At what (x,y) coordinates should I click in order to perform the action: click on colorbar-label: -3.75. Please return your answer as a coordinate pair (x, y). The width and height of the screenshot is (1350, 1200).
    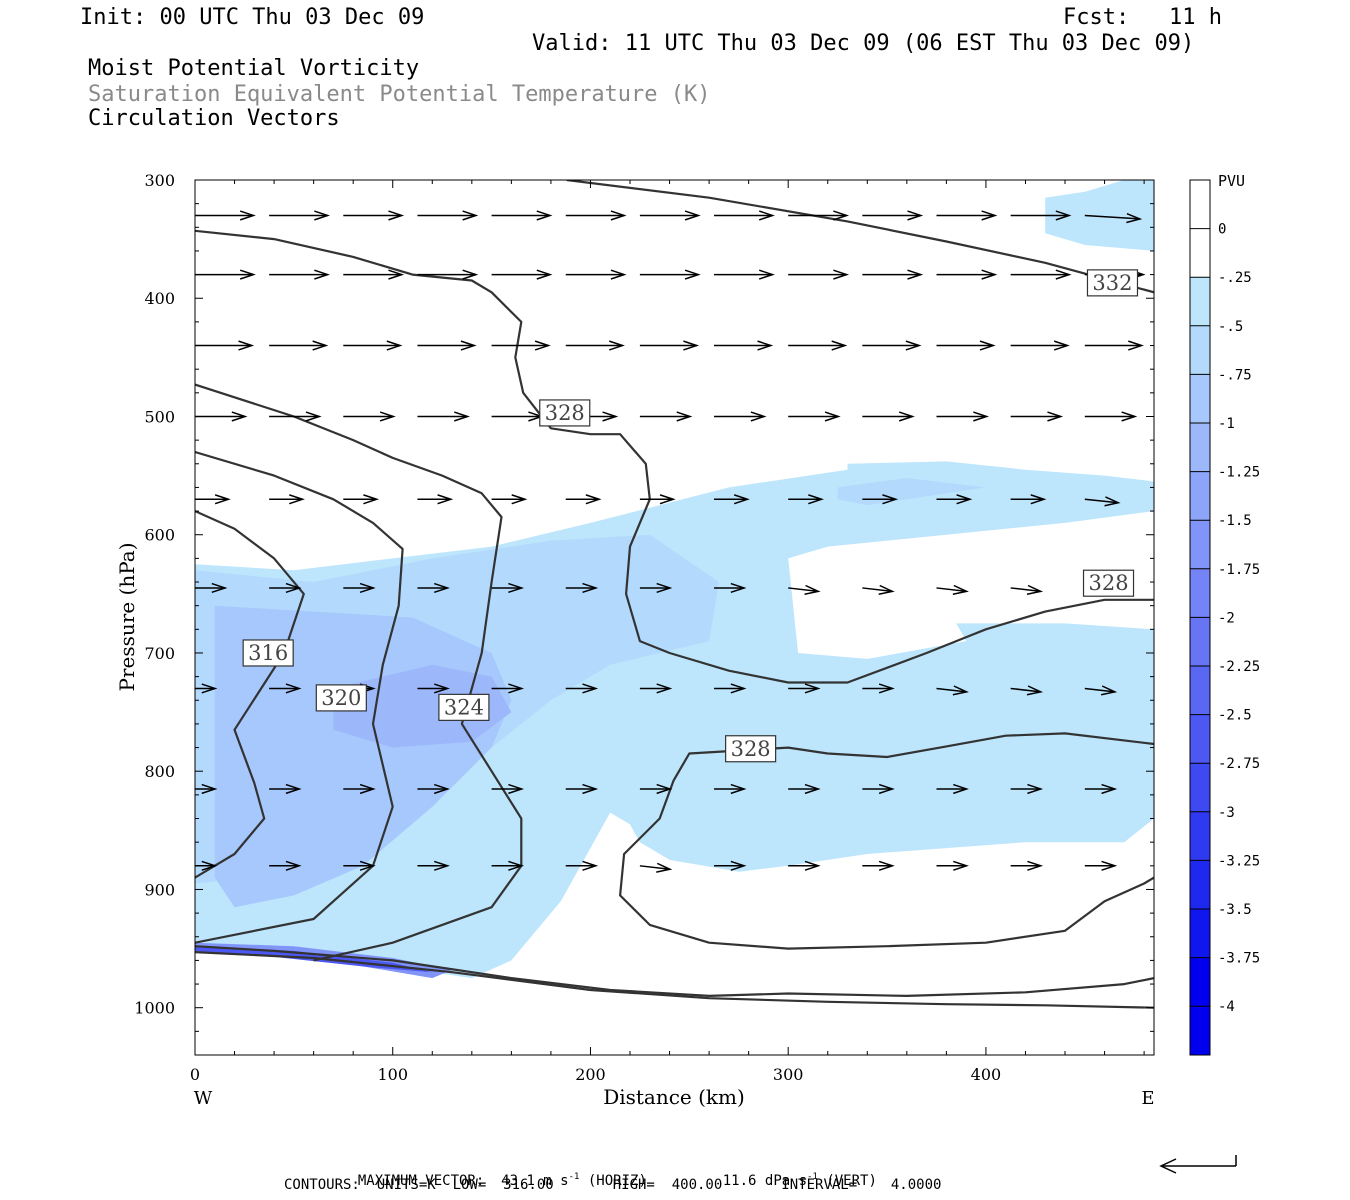
    Looking at the image, I should click on (1239, 959).